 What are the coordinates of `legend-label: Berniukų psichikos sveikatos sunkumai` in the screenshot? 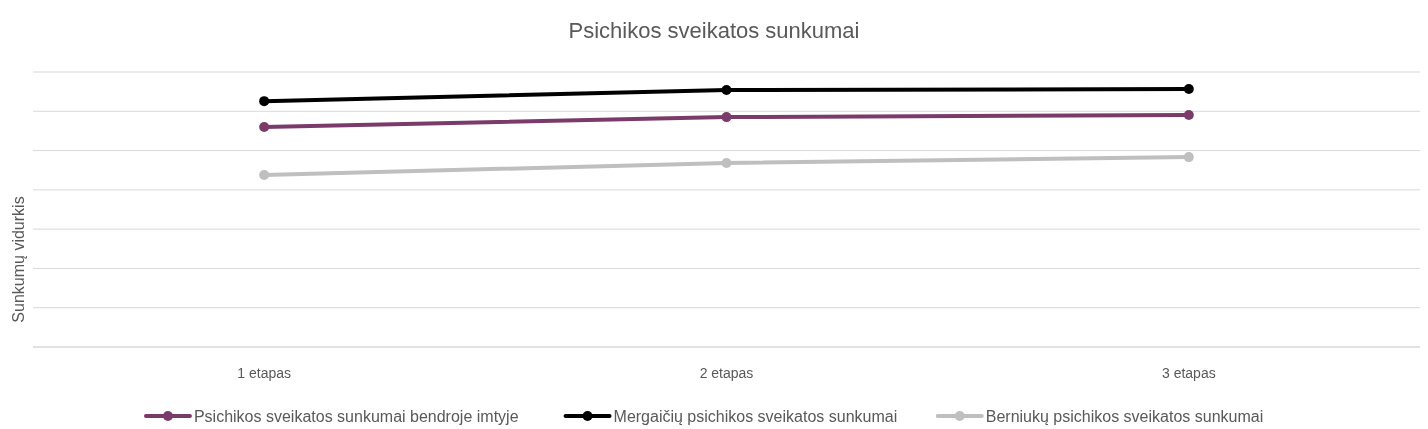 It's located at (1124, 416).